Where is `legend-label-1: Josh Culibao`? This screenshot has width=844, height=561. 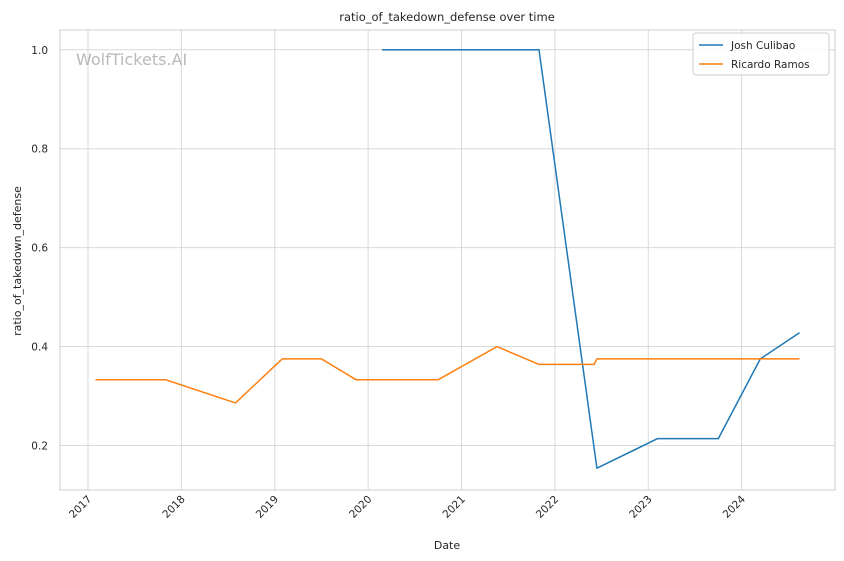
legend-label-1: Josh Culibao is located at coordinates (762, 46).